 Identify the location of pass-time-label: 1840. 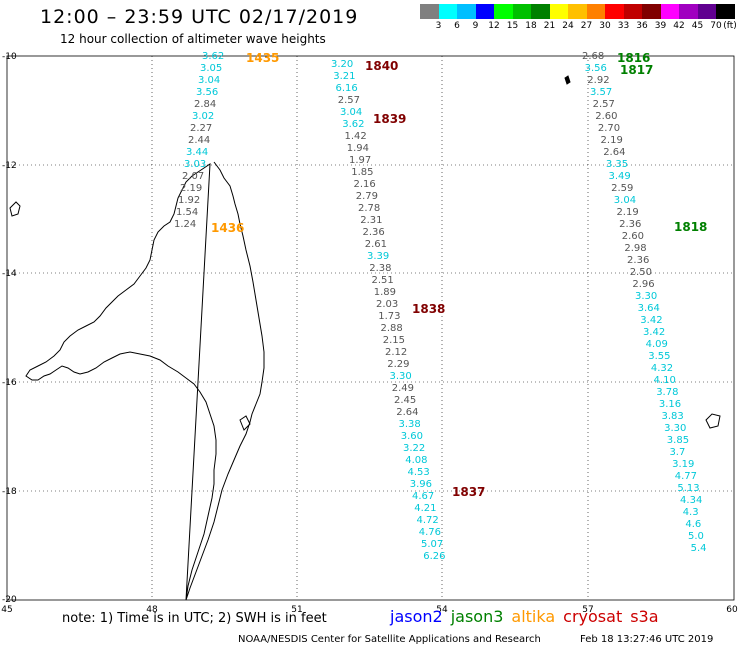
(381, 66).